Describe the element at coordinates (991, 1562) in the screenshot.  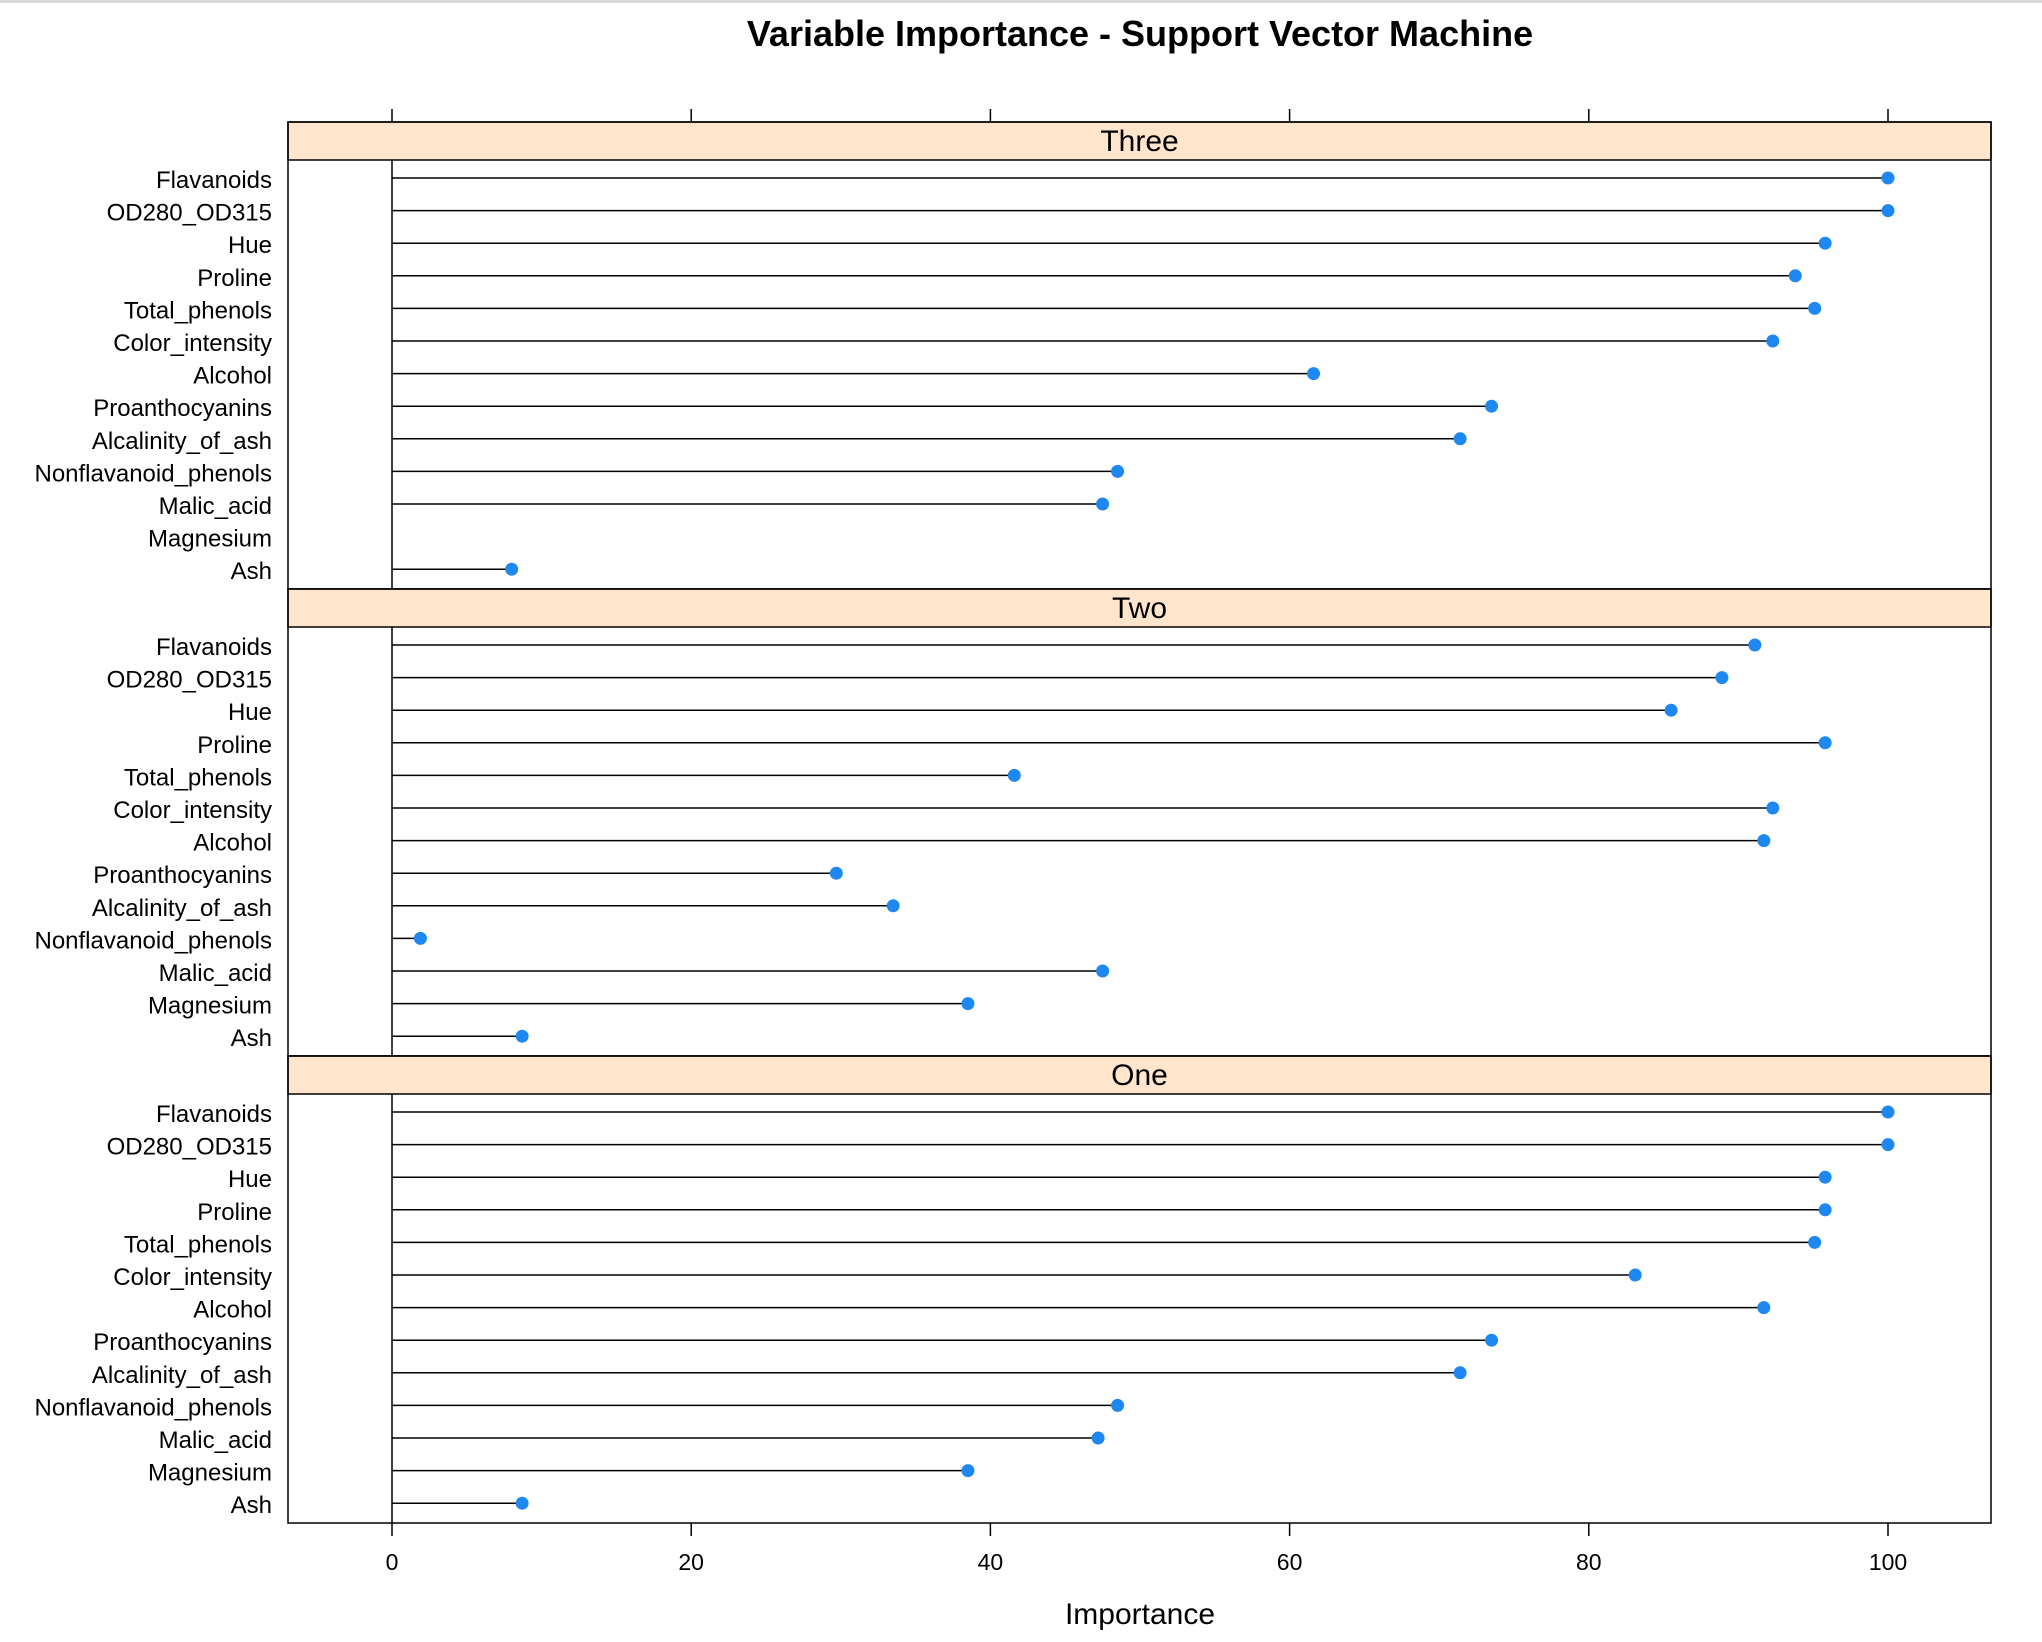
I see `x-tick-label: 40` at that location.